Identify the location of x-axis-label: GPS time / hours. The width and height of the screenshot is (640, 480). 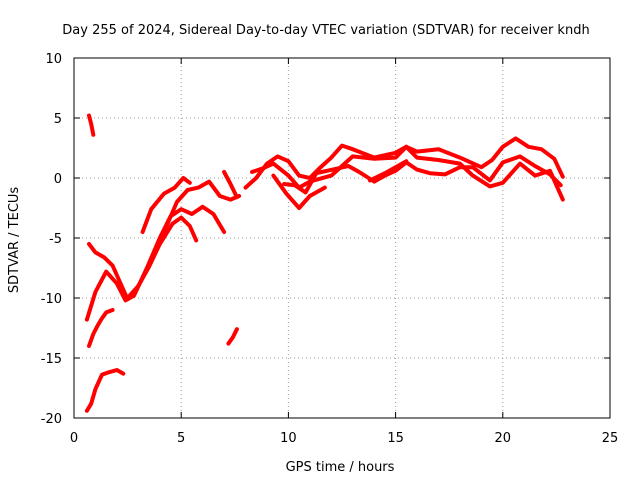
(340, 467).